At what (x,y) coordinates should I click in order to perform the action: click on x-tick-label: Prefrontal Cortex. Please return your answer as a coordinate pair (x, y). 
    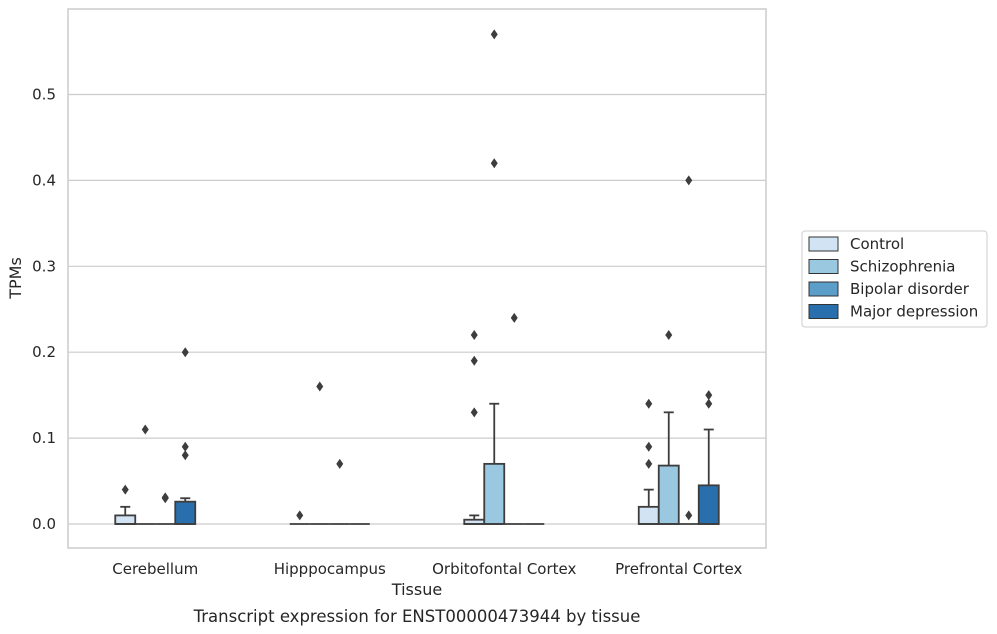
    Looking at the image, I should click on (678, 569).